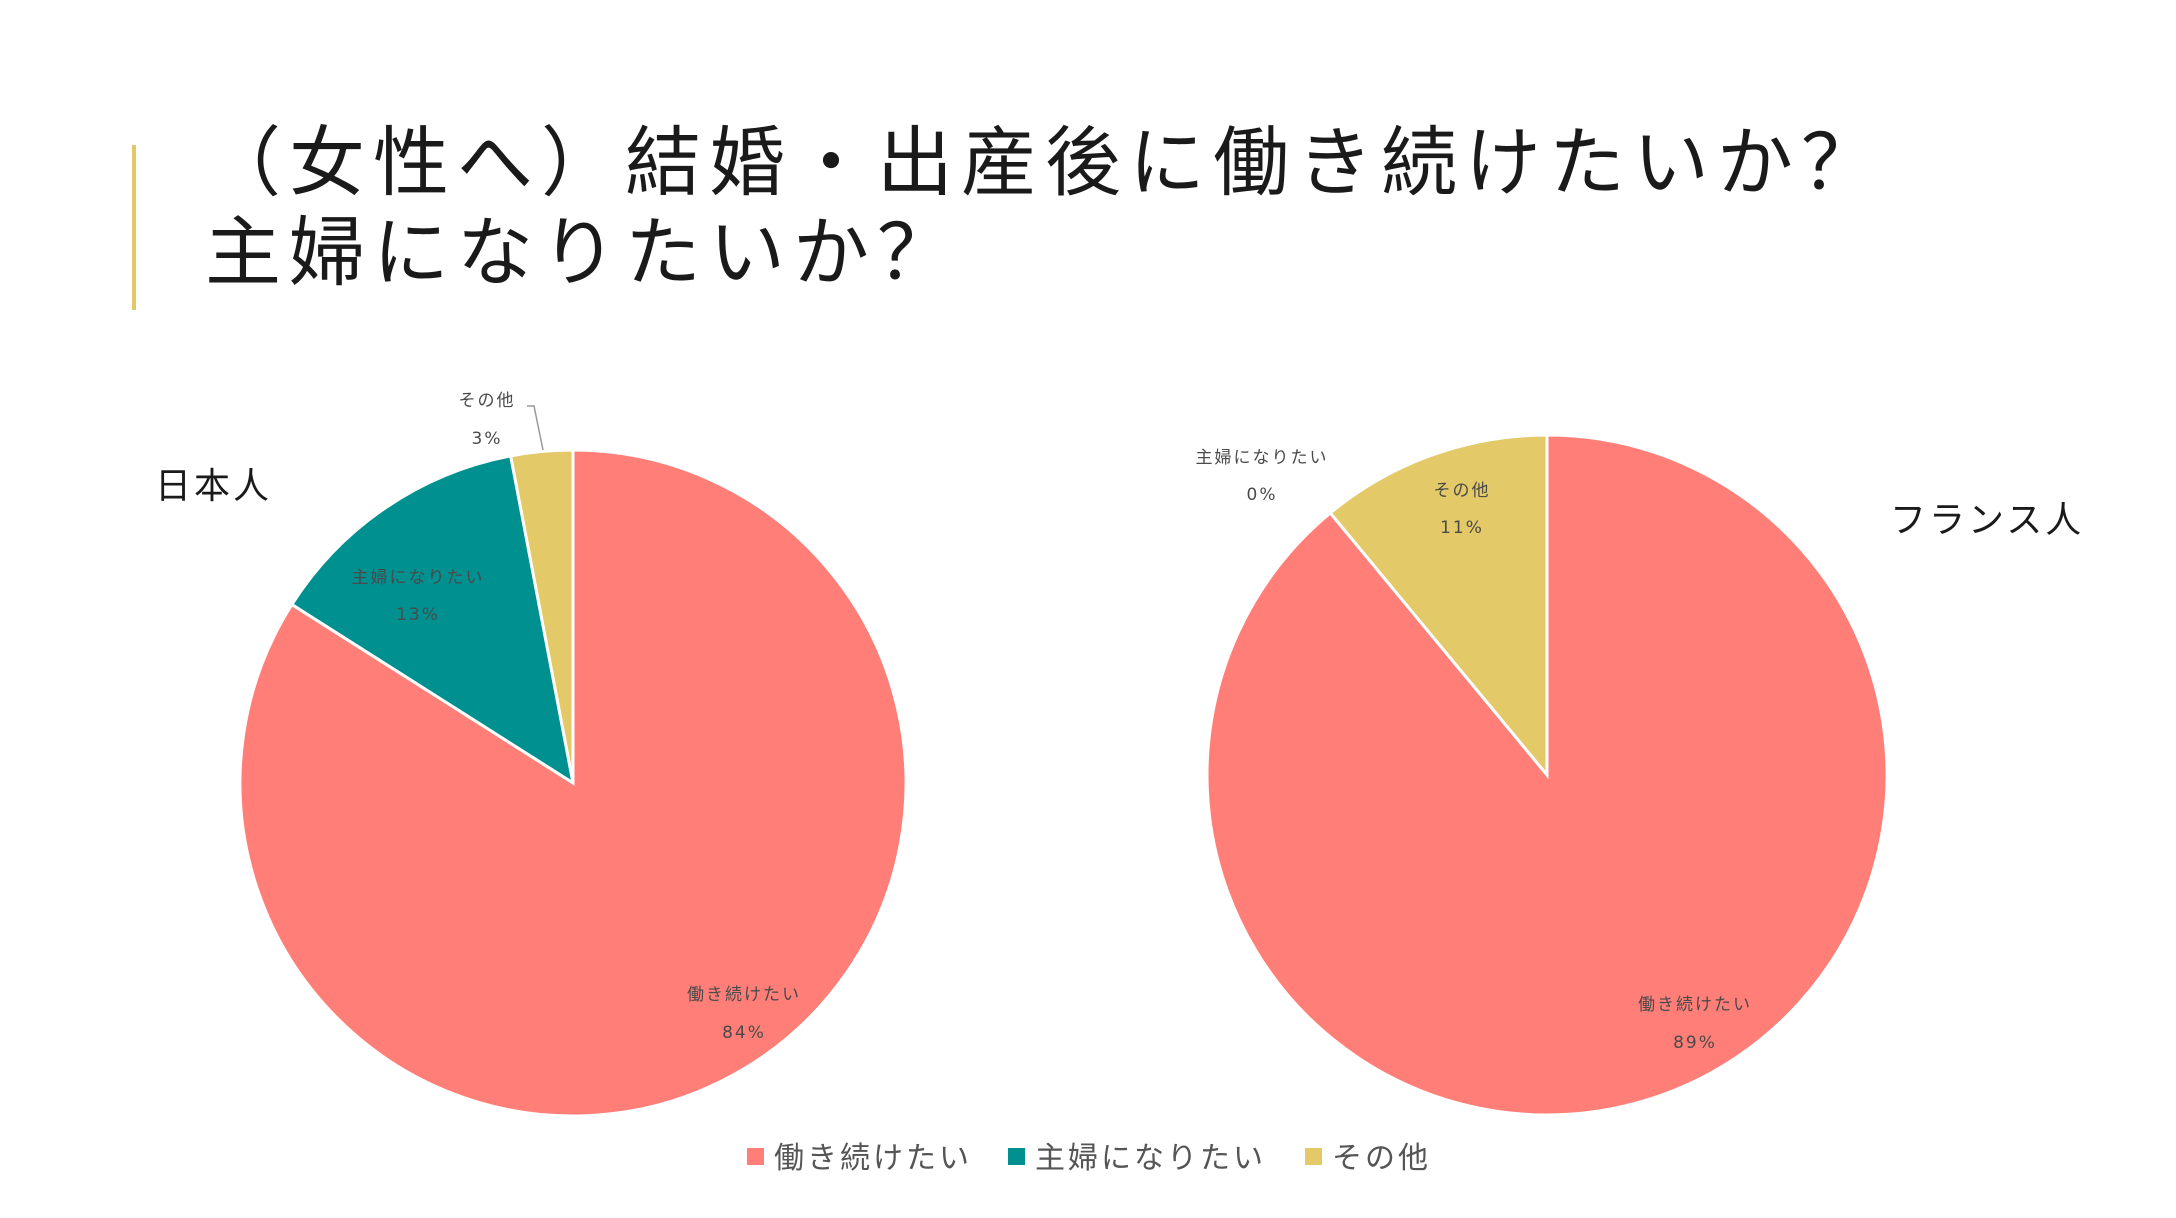 The image size is (2176, 1218). I want to click on legend-swatch-other, so click(1313, 1156).